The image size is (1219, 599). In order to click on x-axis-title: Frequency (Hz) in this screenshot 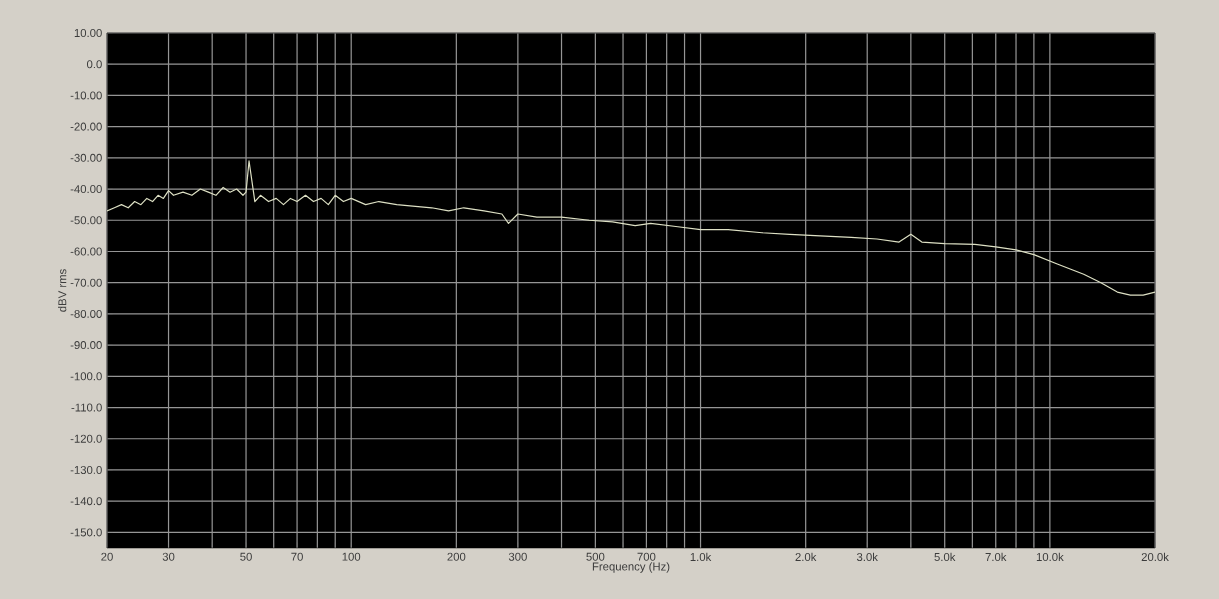, I will do `click(631, 567)`.